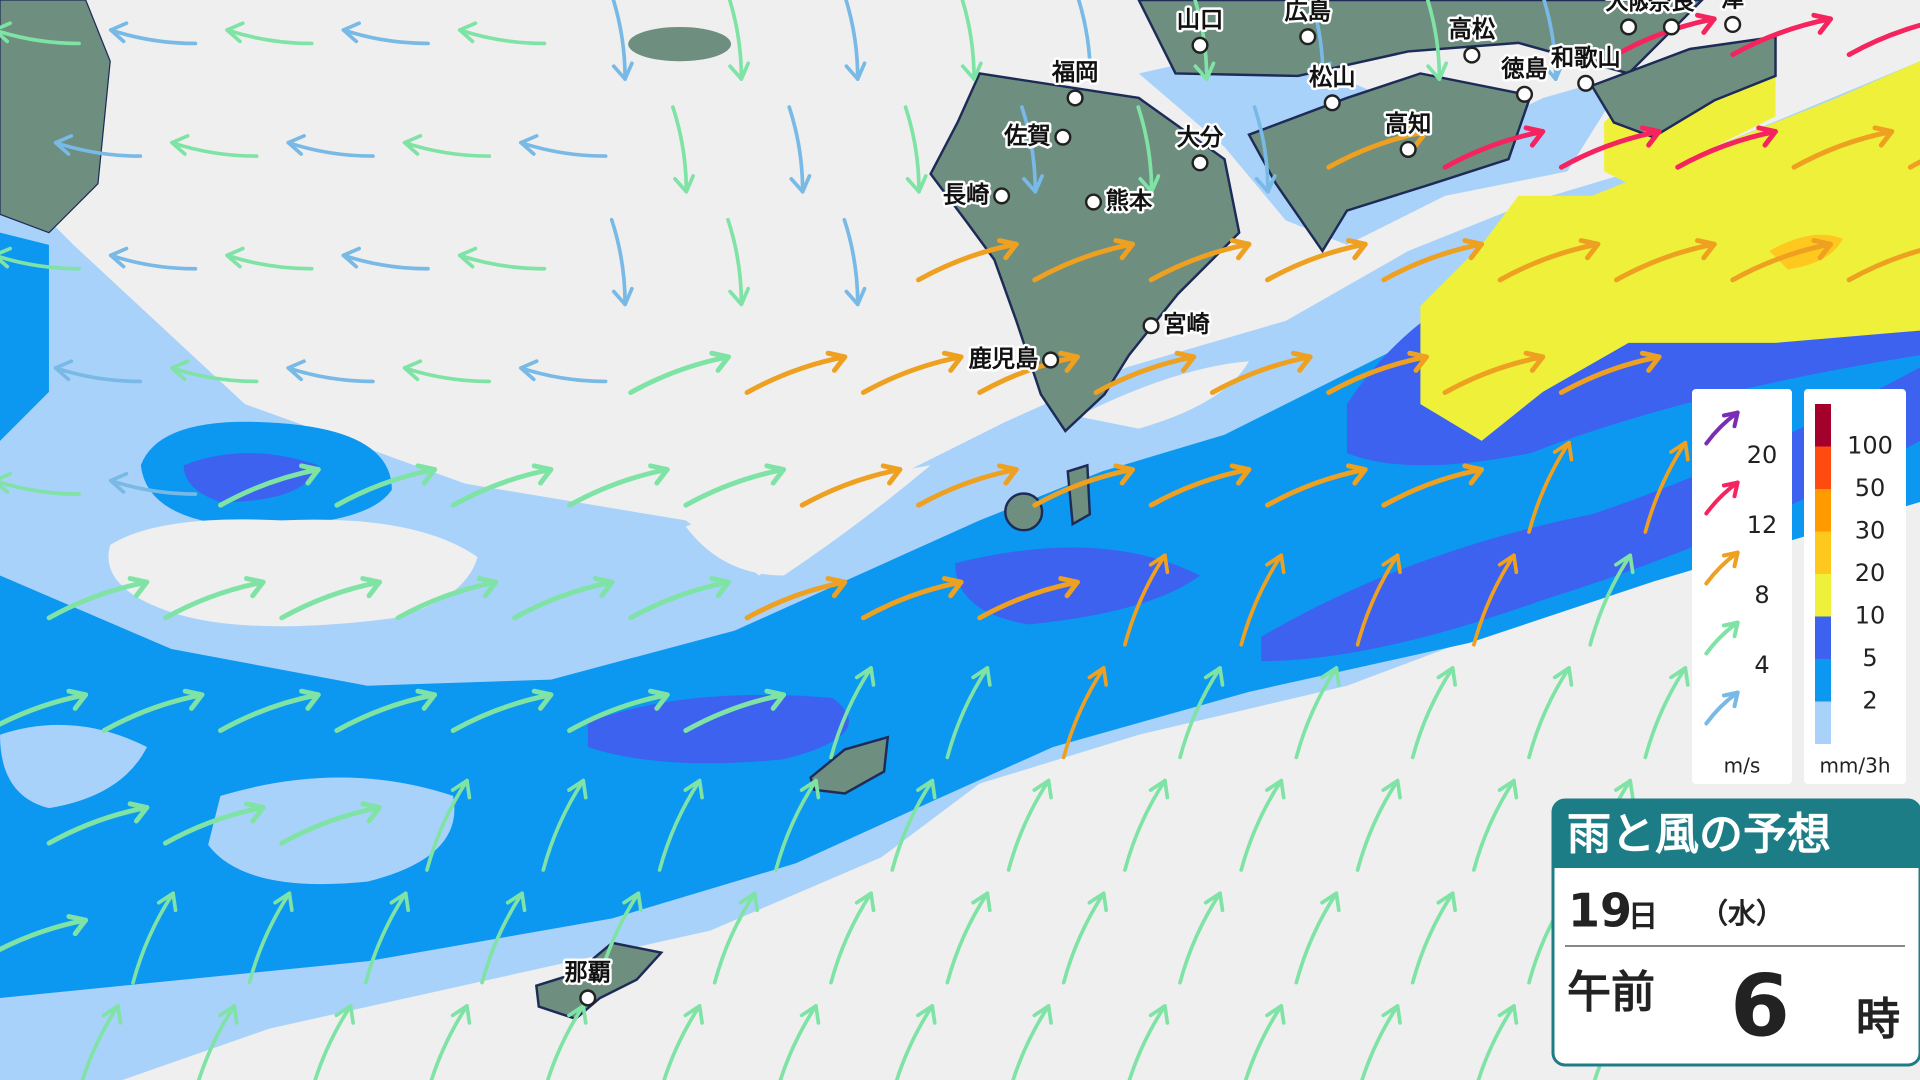 The height and width of the screenshot is (1080, 1920). I want to click on city-label: 山口, so click(1200, 19).